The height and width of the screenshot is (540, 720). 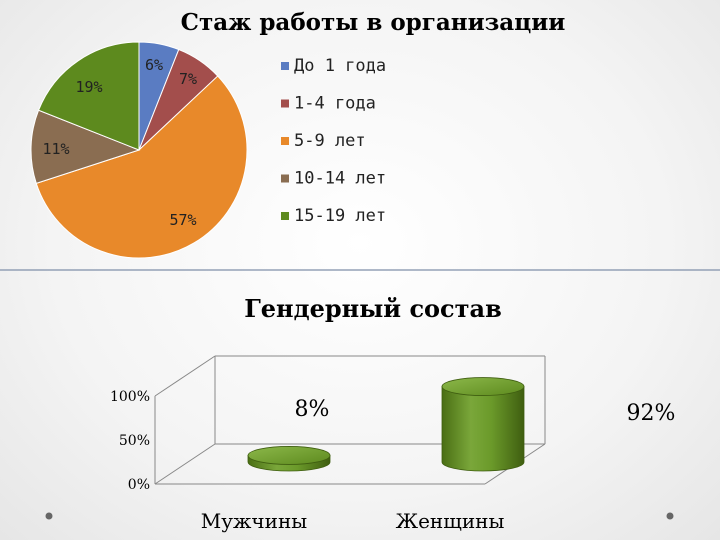 What do you see at coordinates (340, 179) in the screenshot?
I see `legend-entry-4: 10-14 лет` at bounding box center [340, 179].